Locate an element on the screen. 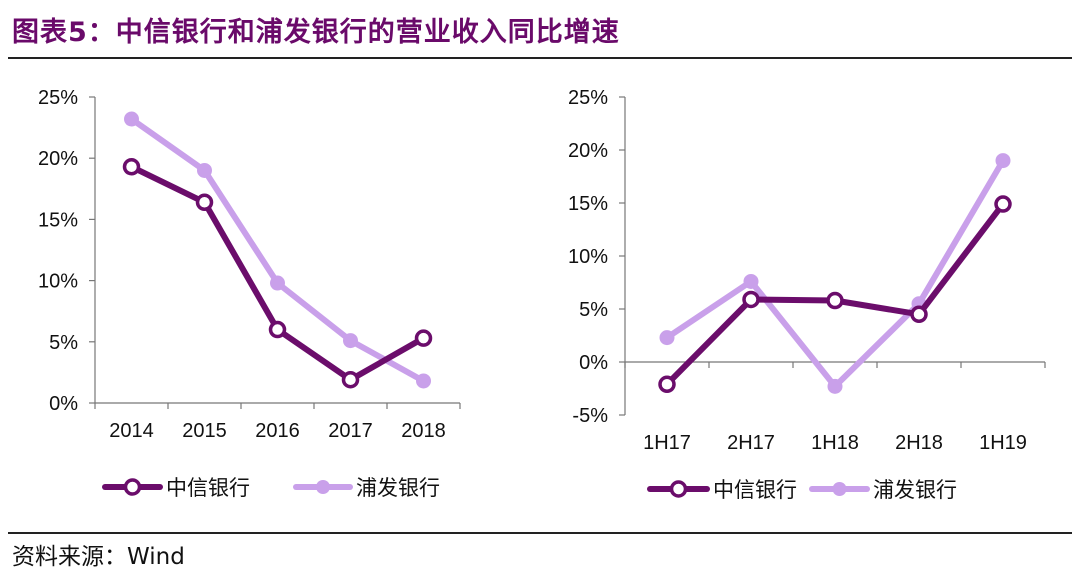 This screenshot has height=579, width=1080. x-tick-label: 2H18 is located at coordinates (919, 443).